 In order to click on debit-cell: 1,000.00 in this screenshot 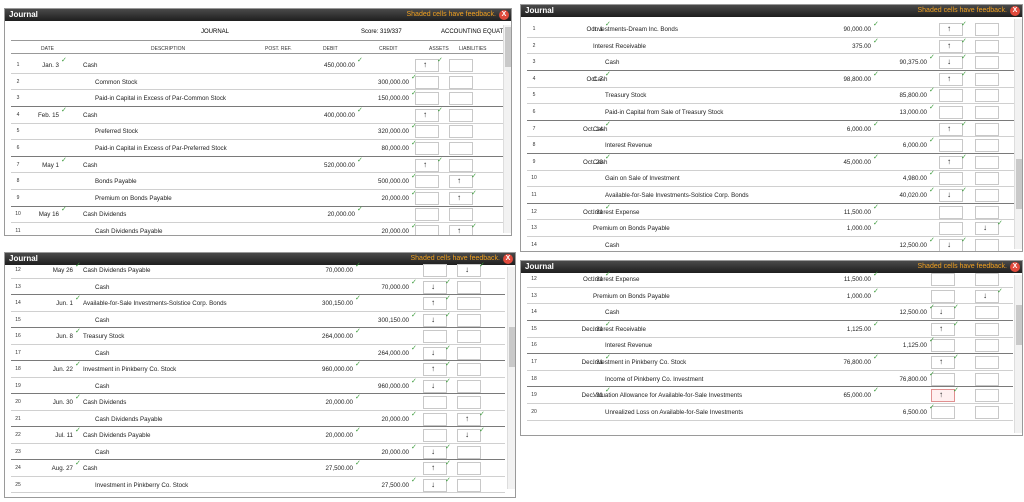, I will do `click(858, 296)`.